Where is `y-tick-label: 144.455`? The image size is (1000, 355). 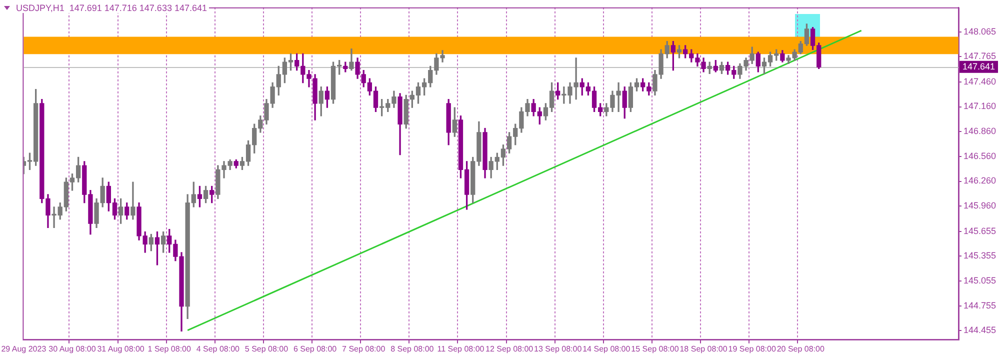
y-tick-label: 144.455 is located at coordinates (979, 330).